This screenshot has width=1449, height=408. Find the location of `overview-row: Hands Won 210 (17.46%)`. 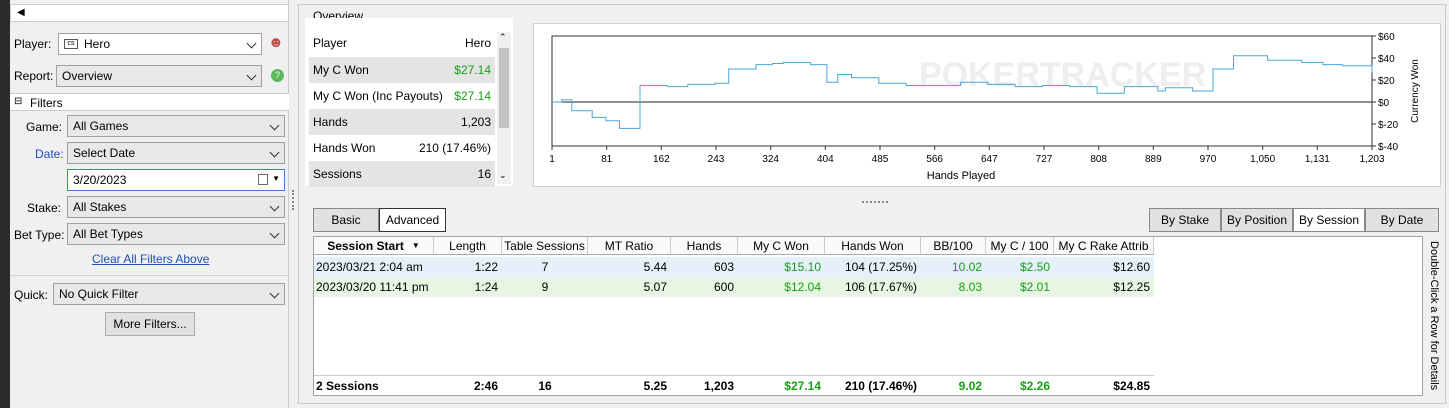

overview-row: Hands Won 210 (17.46%) is located at coordinates (402, 148).